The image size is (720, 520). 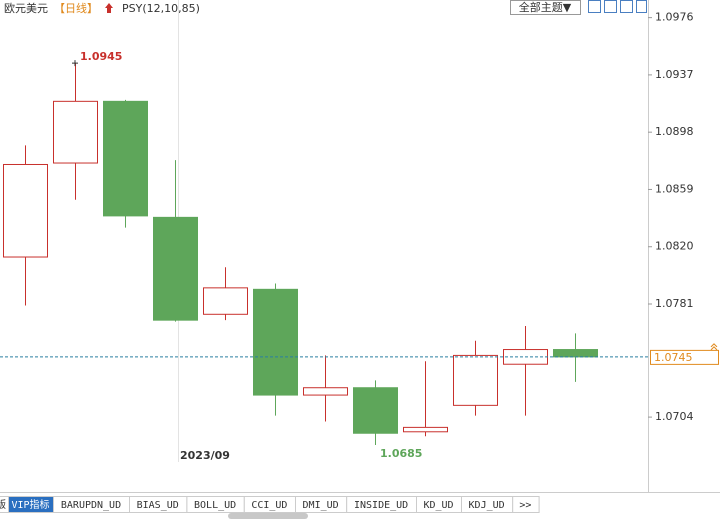 I want to click on tab: INSIDE_UD, so click(x=382, y=504).